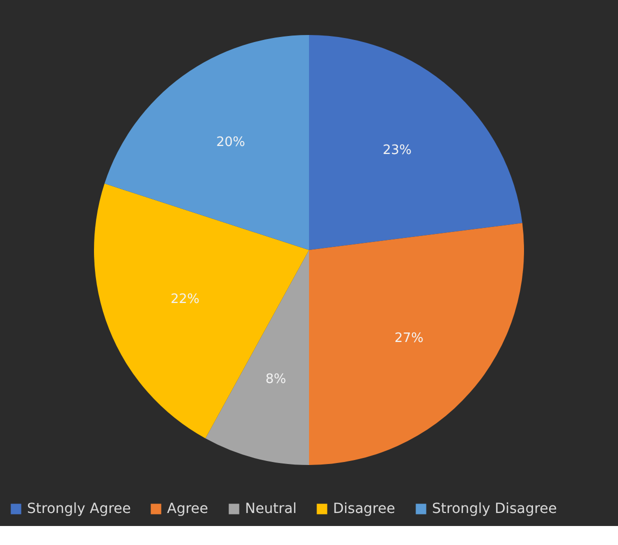 The height and width of the screenshot is (545, 618). What do you see at coordinates (187, 509) in the screenshot?
I see `legend-label: Agree` at bounding box center [187, 509].